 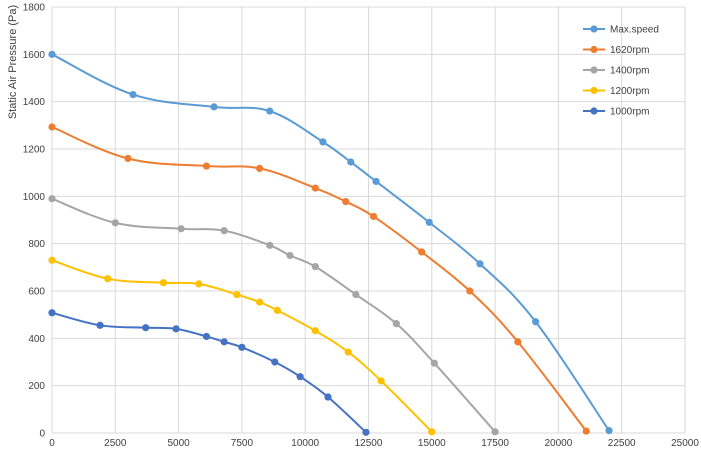 What do you see at coordinates (629, 91) in the screenshot?
I see `legend-label: 1200rpm` at bounding box center [629, 91].